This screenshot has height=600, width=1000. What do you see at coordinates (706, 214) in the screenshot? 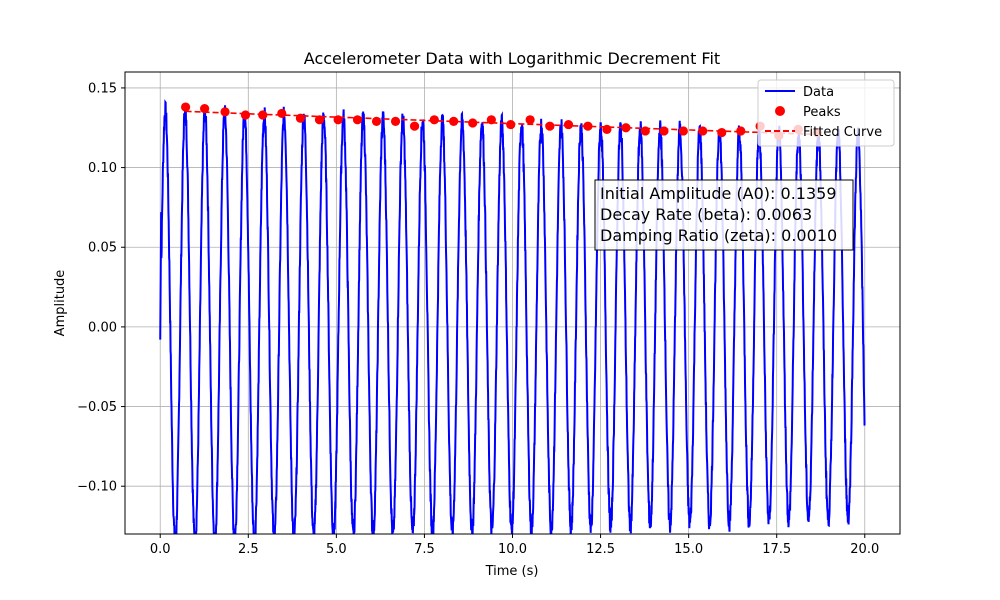
I see `annotation-line-beta: Decay Rate (beta): 0.0063` at bounding box center [706, 214].